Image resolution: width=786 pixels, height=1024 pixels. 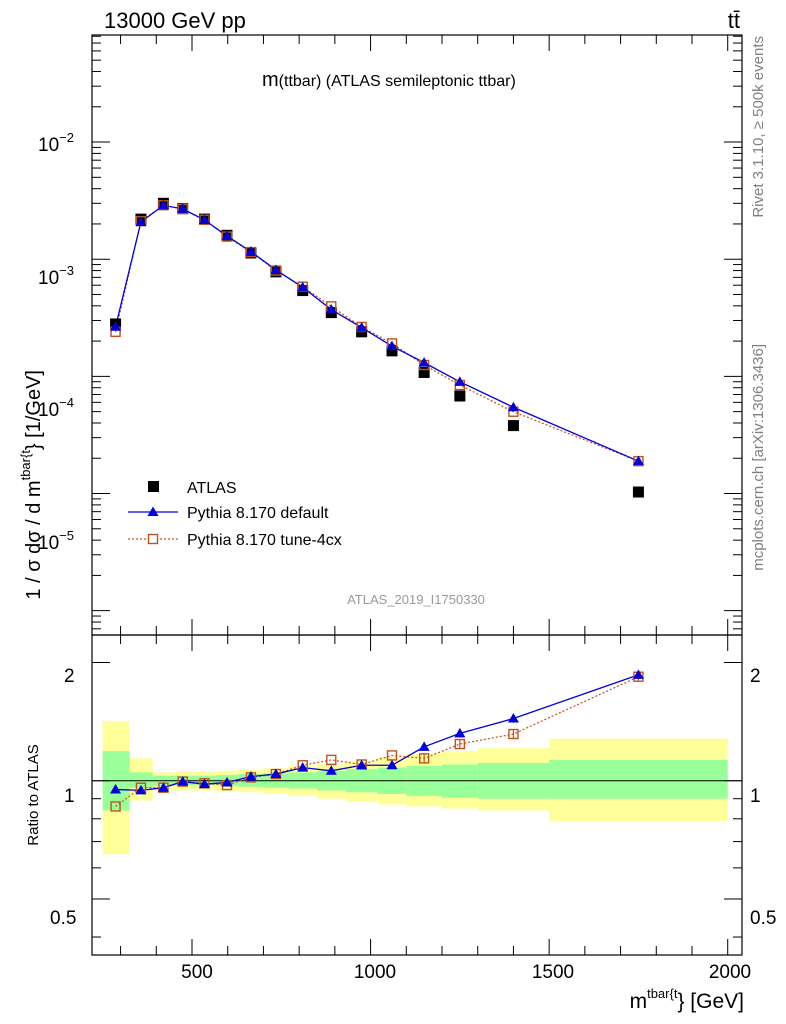 What do you see at coordinates (33, 794) in the screenshot?
I see `ratio-y-label: Ratio to ATLAS` at bounding box center [33, 794].